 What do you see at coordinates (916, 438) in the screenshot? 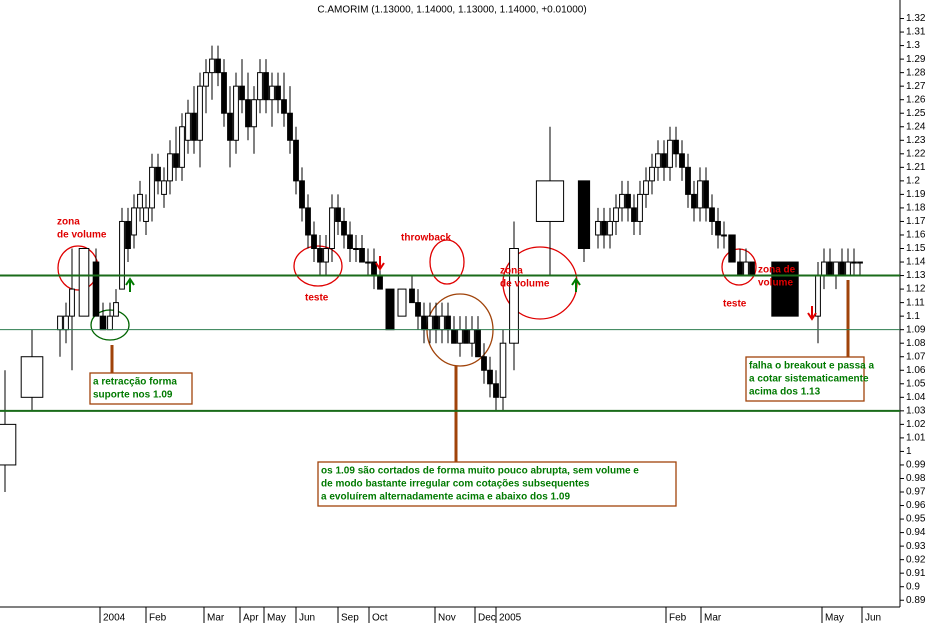
I see `y-tick-label: 1.01` at bounding box center [916, 438].